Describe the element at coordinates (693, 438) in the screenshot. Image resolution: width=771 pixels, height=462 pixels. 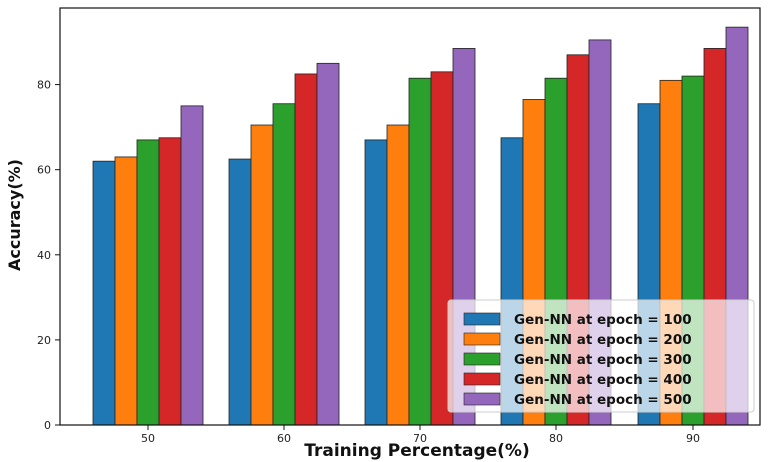
I see `x-tick-label-90: 90` at that location.